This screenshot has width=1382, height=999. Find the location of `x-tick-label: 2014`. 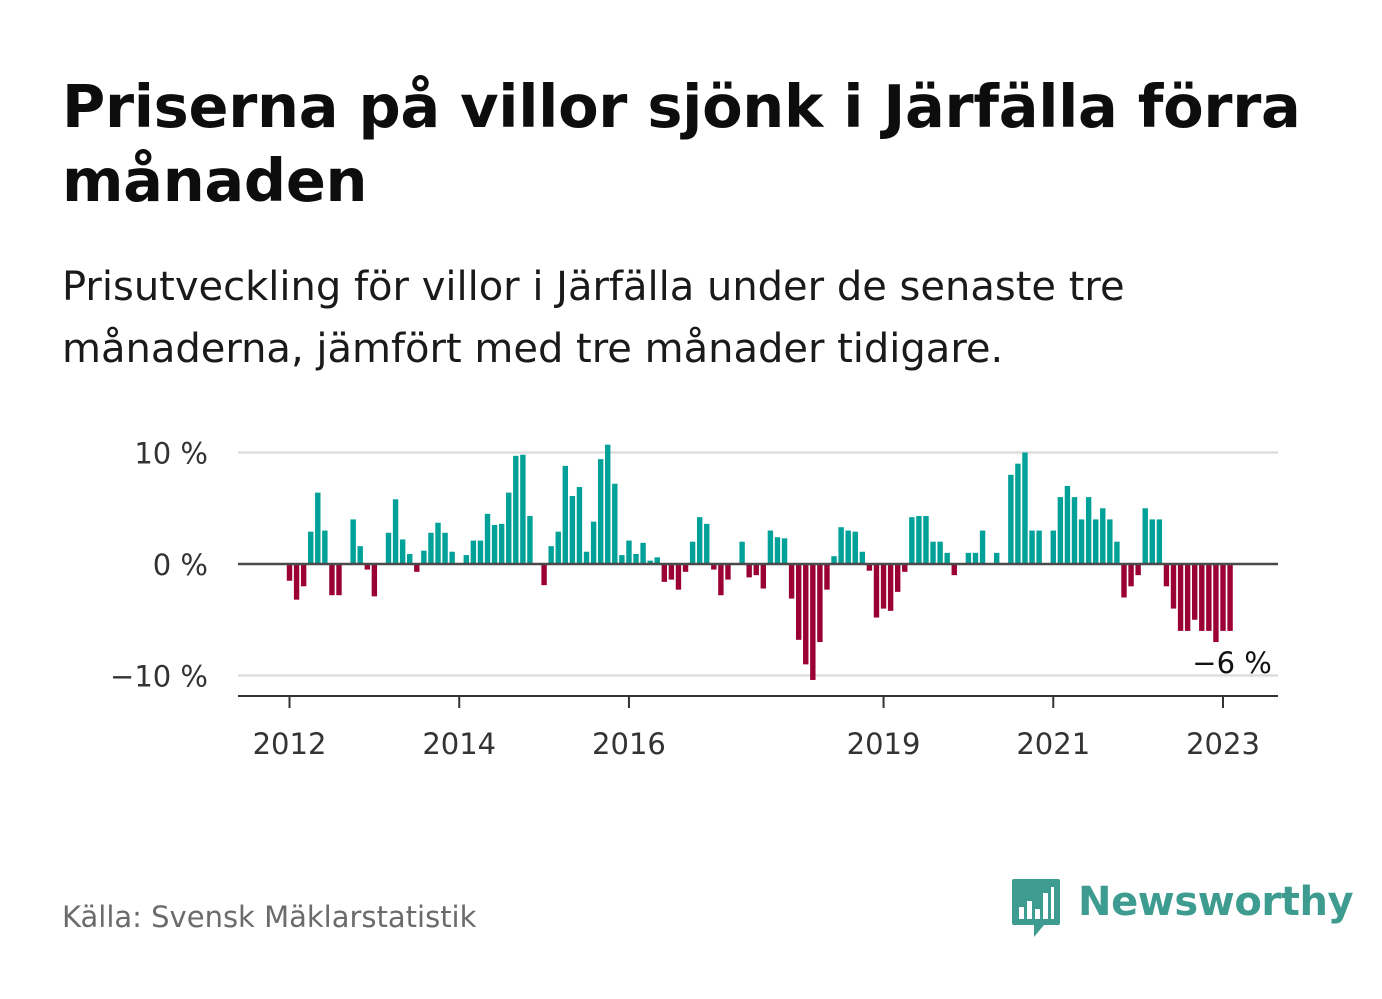

x-tick-label: 2014 is located at coordinates (459, 744).